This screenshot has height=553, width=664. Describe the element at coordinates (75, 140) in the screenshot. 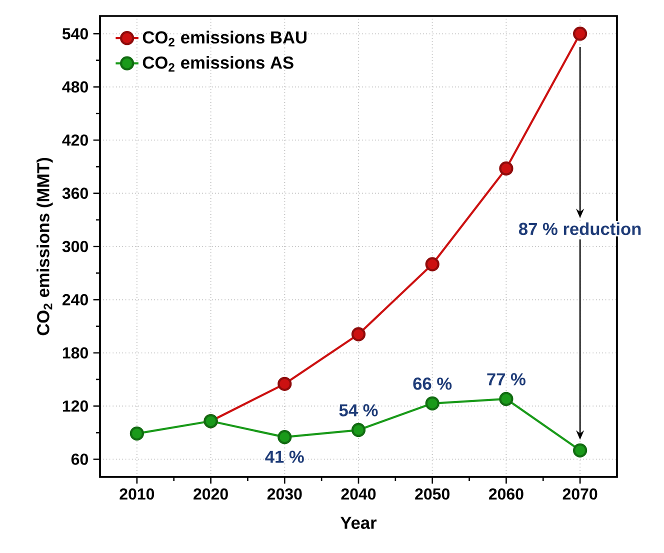

I see `y-tick-label: 420` at that location.